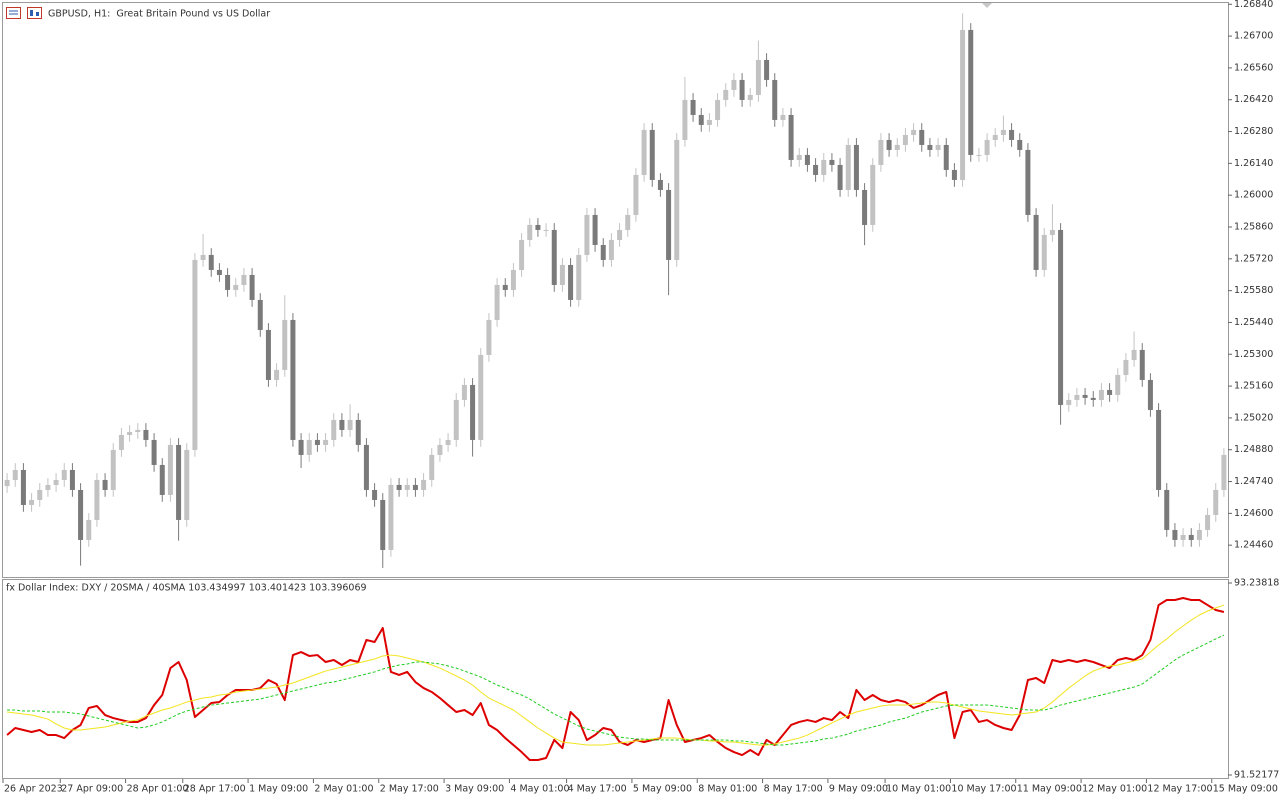 This screenshot has width=1280, height=800. Describe the element at coordinates (662, 789) in the screenshot. I see `x-tick-label: 5 May 09:00` at that location.